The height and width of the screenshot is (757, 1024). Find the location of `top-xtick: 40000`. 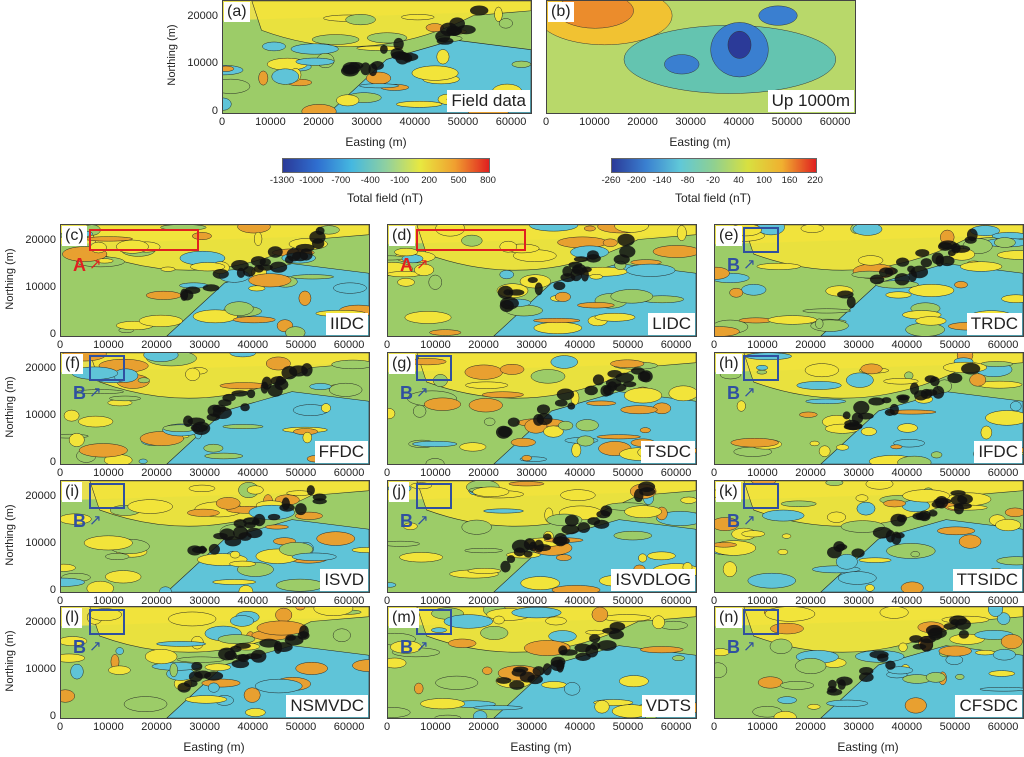

top-xtick: 40000 is located at coordinates (415, 122).